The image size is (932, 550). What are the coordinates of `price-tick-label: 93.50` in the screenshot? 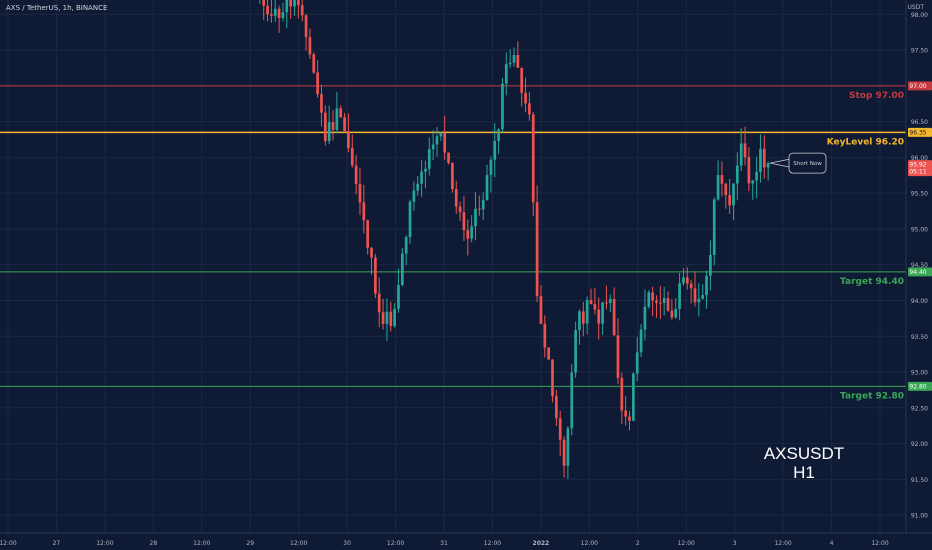 It's located at (919, 337).